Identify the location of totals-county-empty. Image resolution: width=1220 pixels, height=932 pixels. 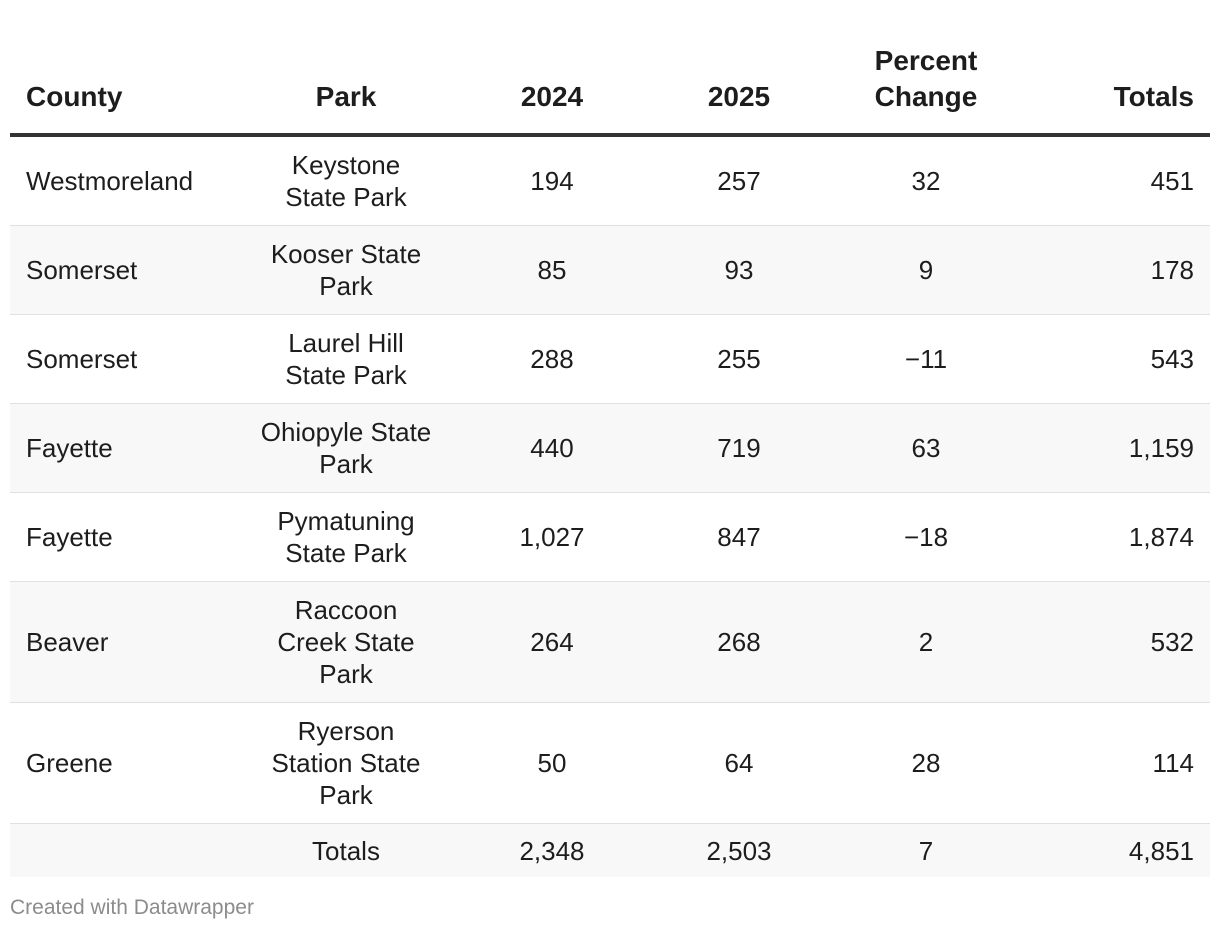
(130, 850).